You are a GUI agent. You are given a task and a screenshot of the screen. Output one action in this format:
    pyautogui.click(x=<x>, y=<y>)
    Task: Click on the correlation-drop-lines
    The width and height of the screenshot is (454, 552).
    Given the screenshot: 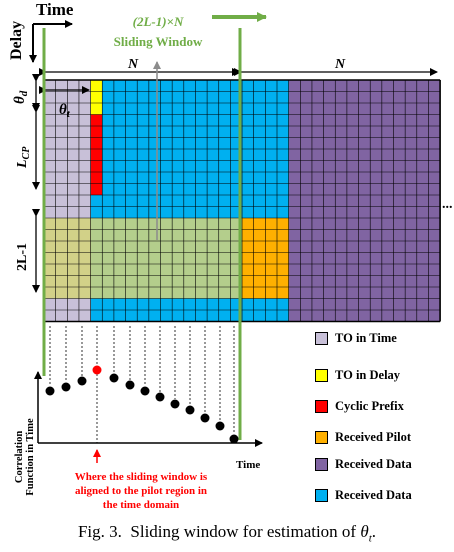 What is the action you would take?
    pyautogui.click(x=142, y=384)
    